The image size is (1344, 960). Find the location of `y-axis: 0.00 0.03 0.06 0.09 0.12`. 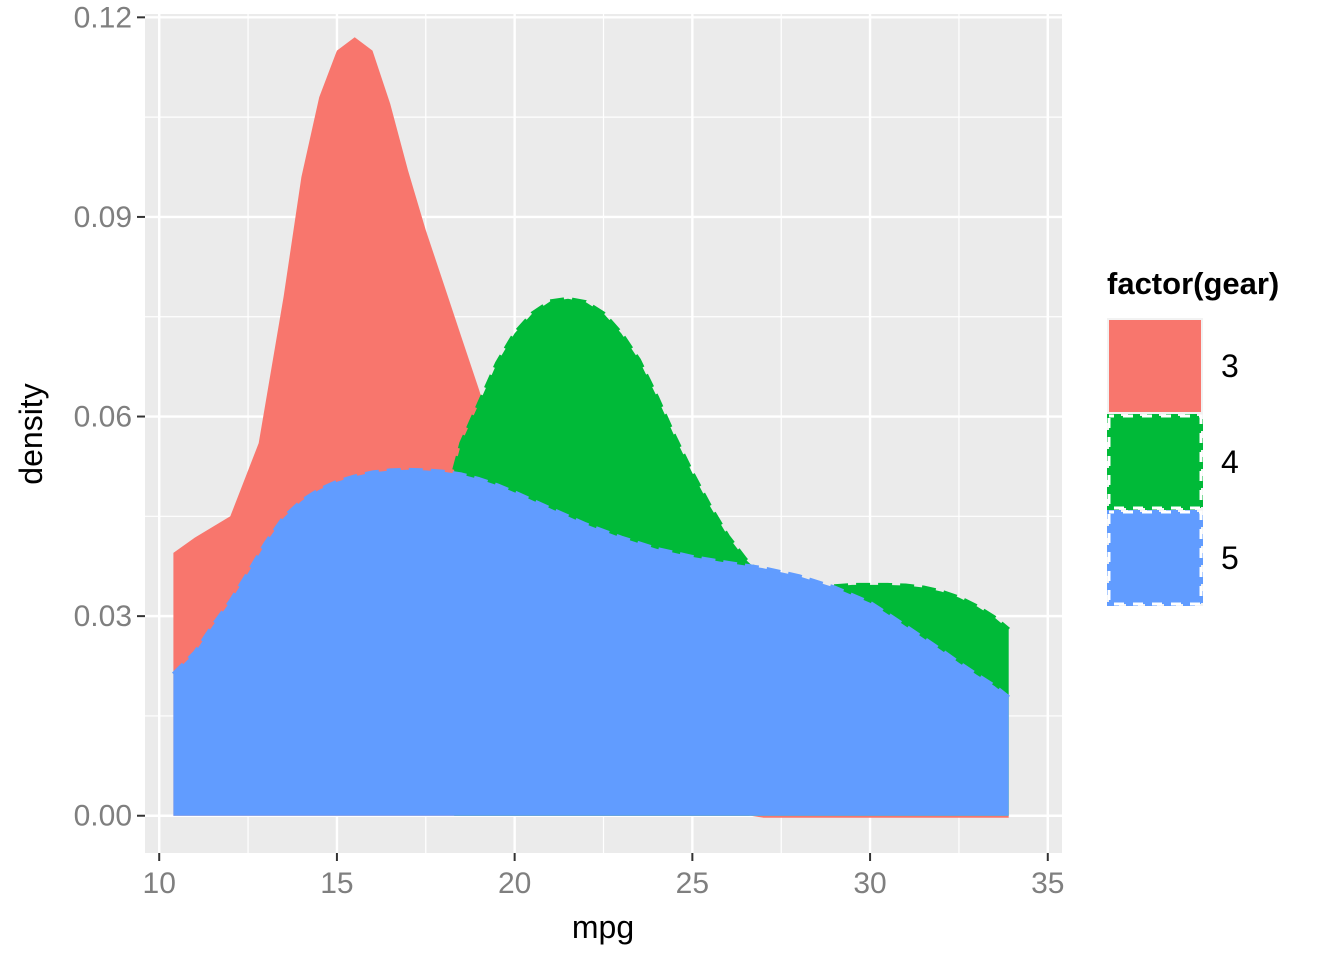

y-axis: 0.00 0.03 0.06 0.09 0.12 is located at coordinates (109, 417).